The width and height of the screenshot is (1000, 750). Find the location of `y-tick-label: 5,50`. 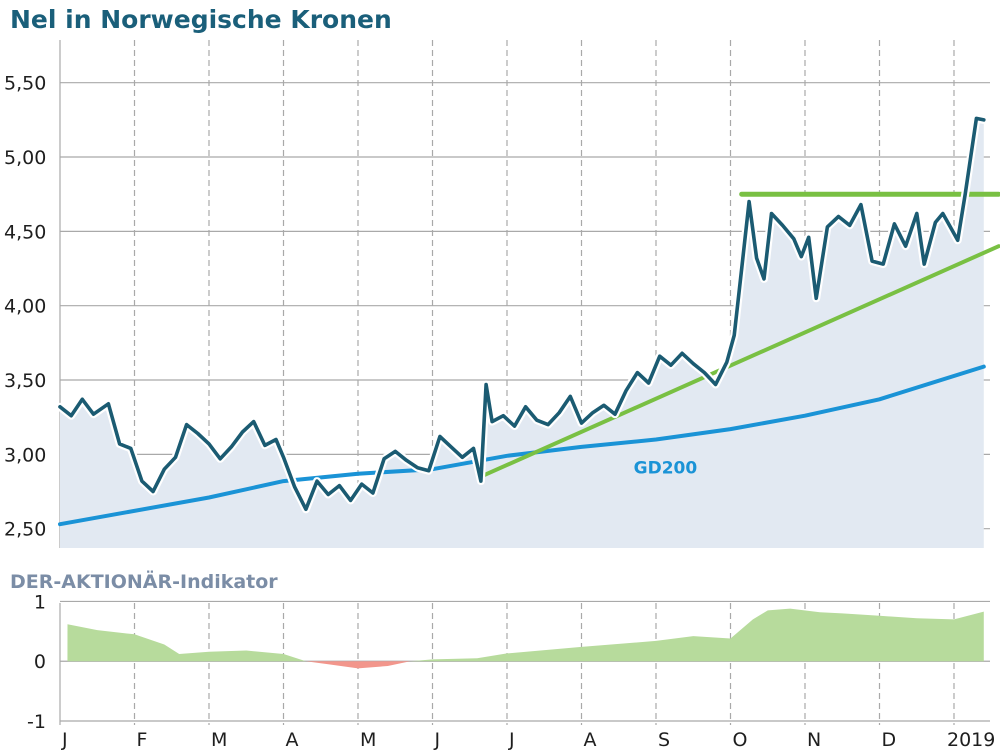

y-tick-label: 5,50 is located at coordinates (25, 84).